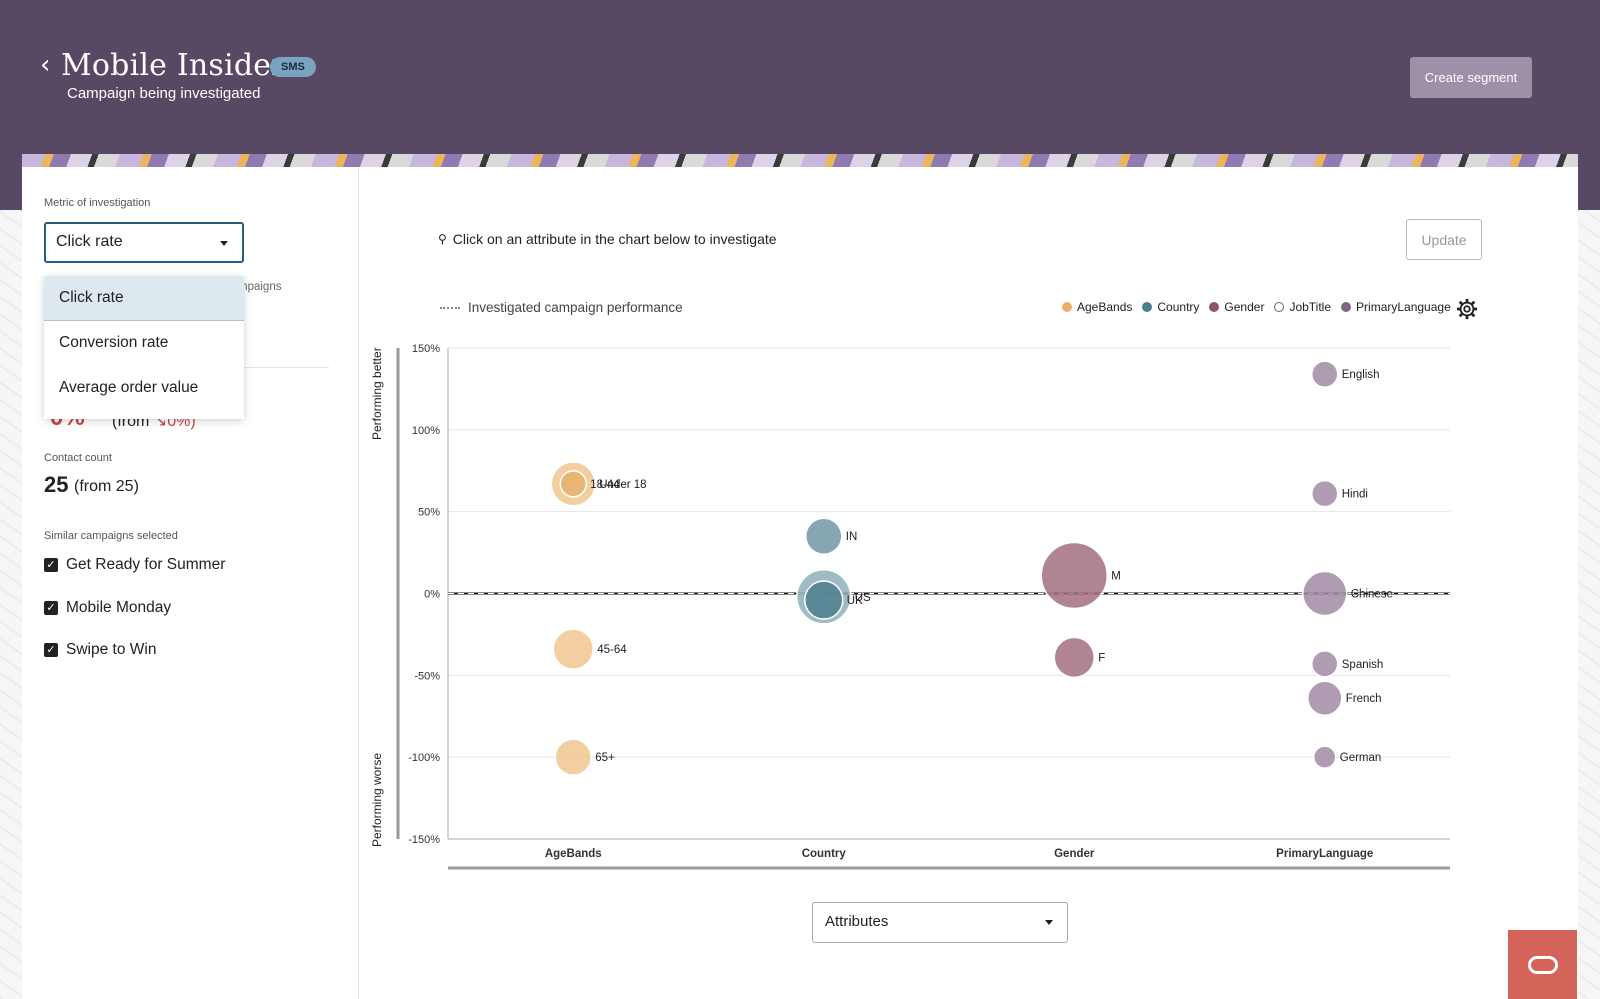  What do you see at coordinates (450, 307) in the screenshot?
I see `dotted-line-icon` at bounding box center [450, 307].